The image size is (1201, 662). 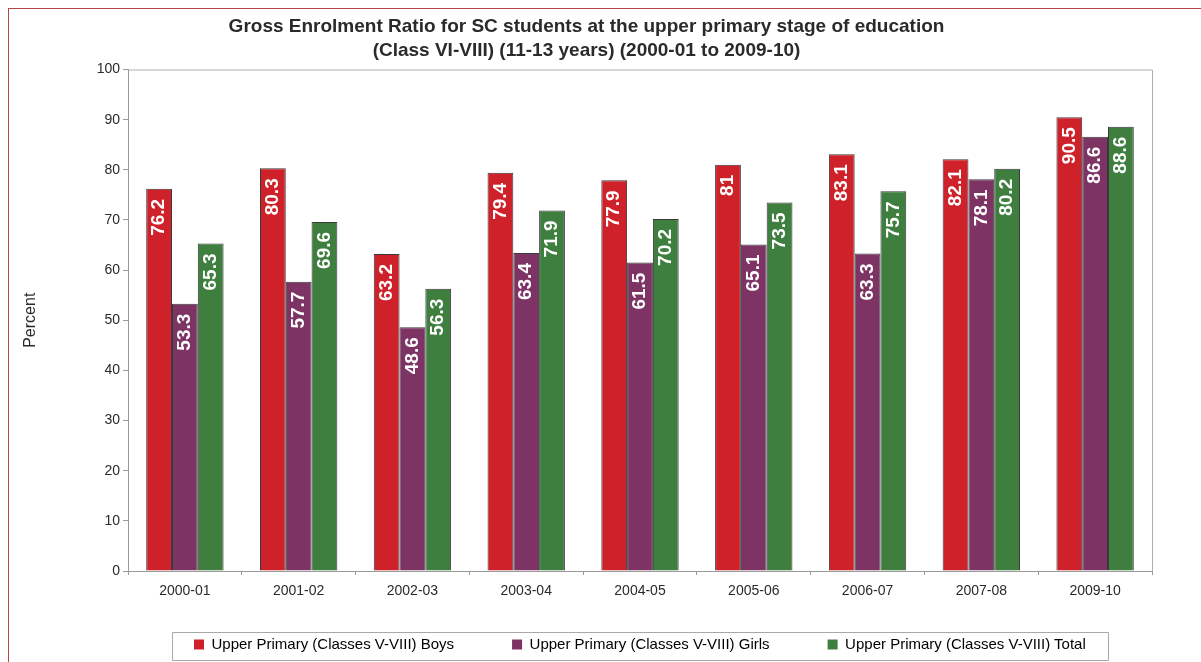 I want to click on y-axis-title: Percent, so click(x=30, y=320).